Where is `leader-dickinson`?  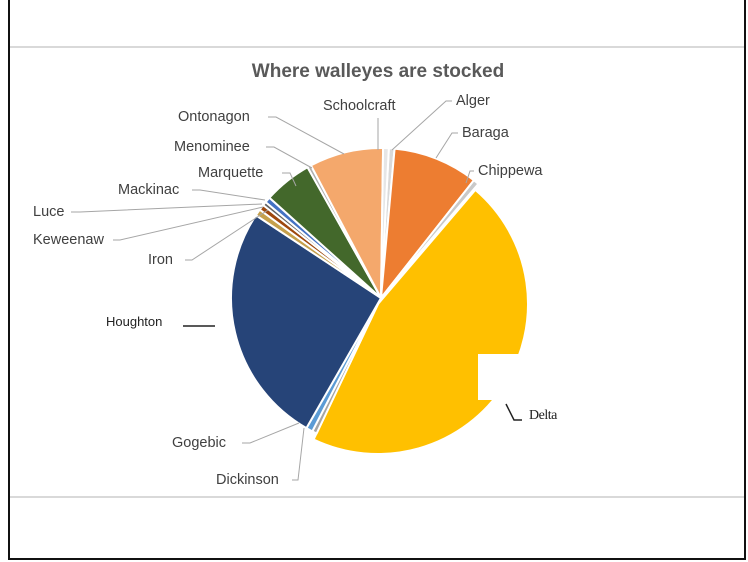
leader-dickinson is located at coordinates (298, 454).